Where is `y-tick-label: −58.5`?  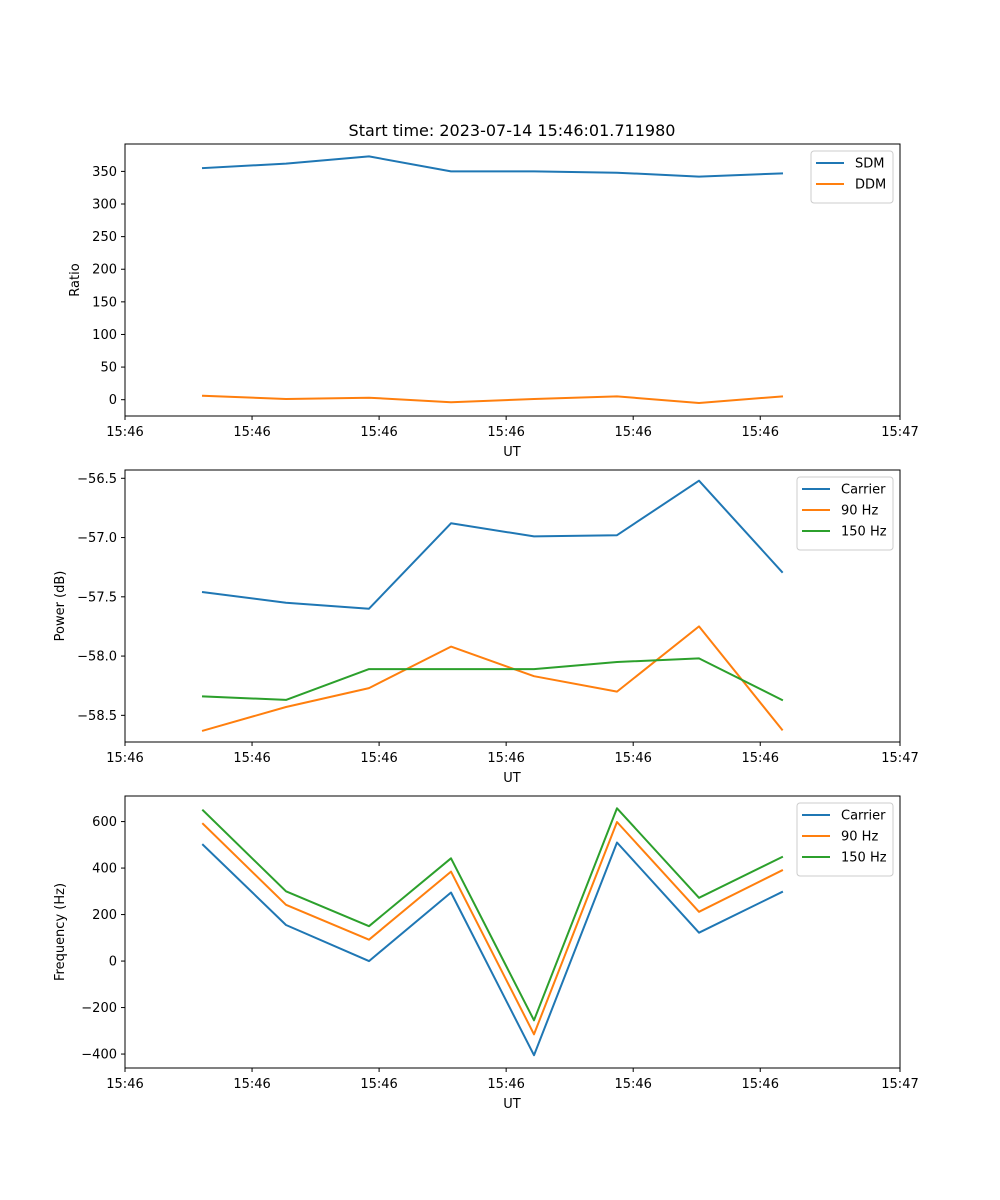 y-tick-label: −58.5 is located at coordinates (97, 716).